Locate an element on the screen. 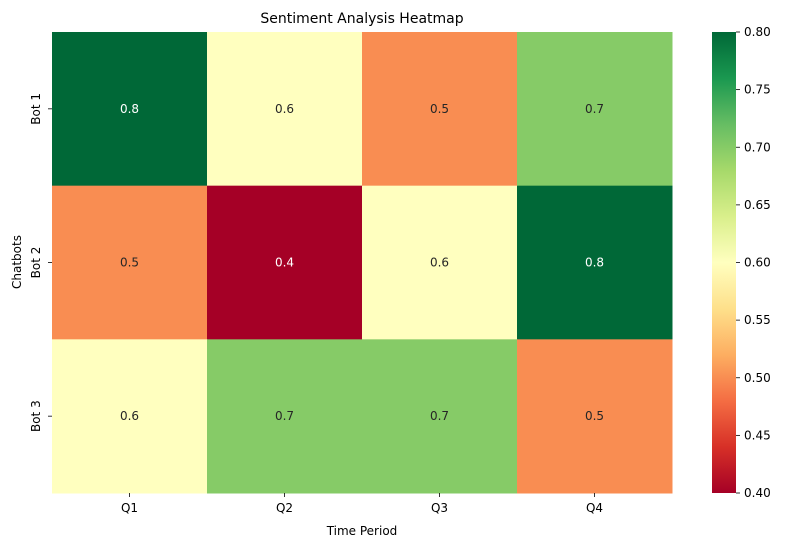 The height and width of the screenshot is (547, 785). colorbar-tick-label: 0.80 is located at coordinates (757, 32).